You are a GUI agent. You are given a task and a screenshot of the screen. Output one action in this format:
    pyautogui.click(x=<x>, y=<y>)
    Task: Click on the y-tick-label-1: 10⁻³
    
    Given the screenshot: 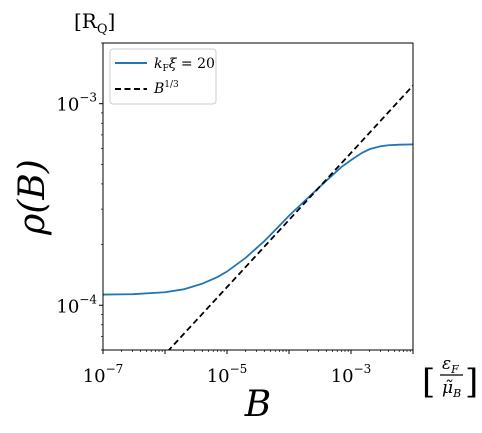 What is the action you would take?
    pyautogui.click(x=76, y=103)
    